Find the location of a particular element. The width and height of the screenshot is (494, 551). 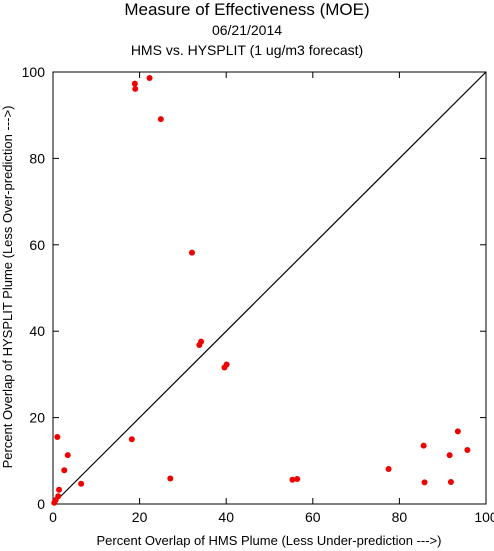

x-tick-label: 100 is located at coordinates (484, 517).